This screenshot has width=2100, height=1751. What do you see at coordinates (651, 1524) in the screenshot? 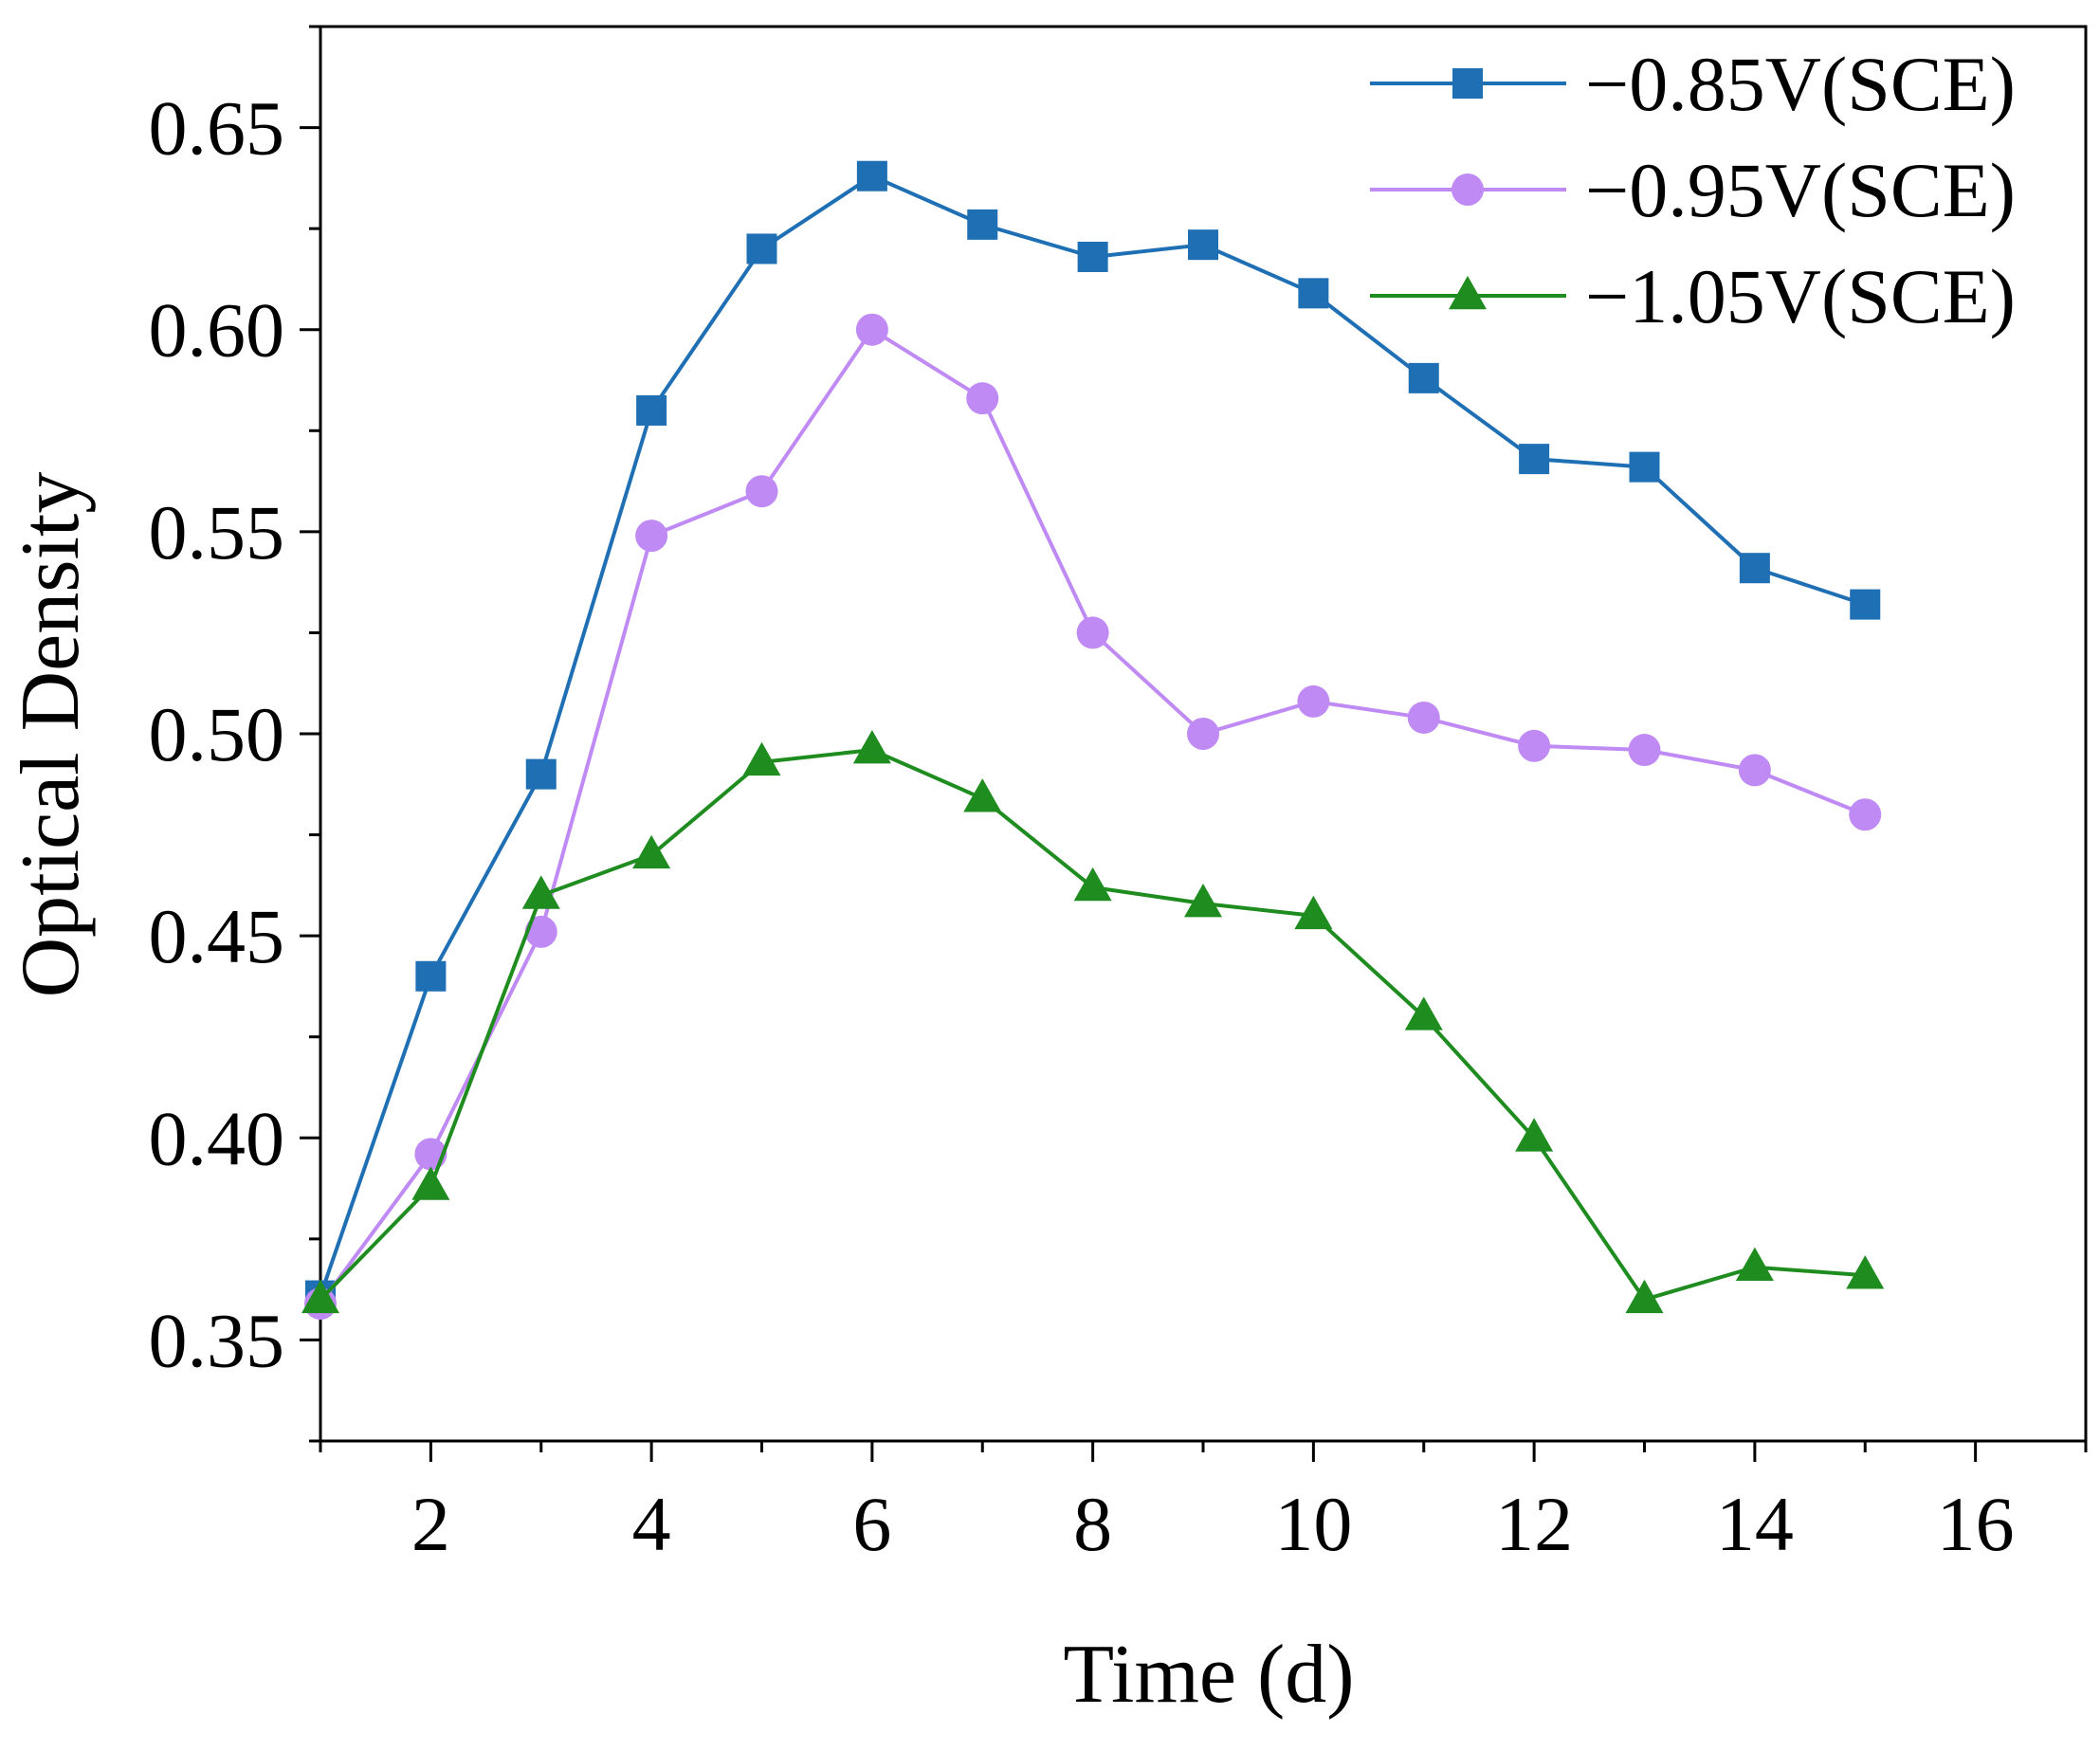
I see `x-tick-label: 4` at bounding box center [651, 1524].